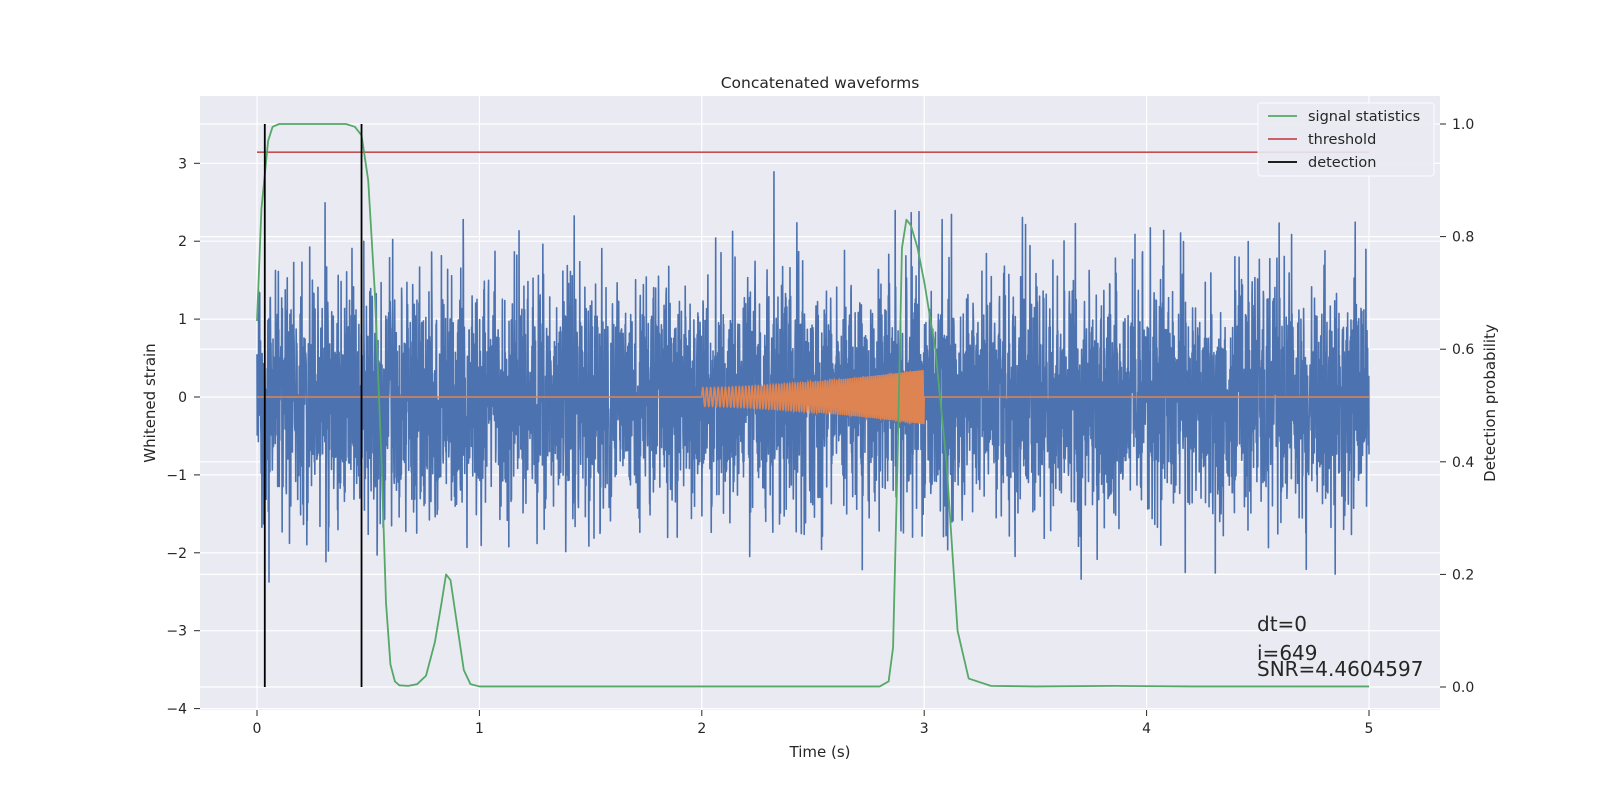 This screenshot has height=800, width=1600. What do you see at coordinates (1463, 125) in the screenshot?
I see `y2-tick-label: 1.0` at bounding box center [1463, 125].